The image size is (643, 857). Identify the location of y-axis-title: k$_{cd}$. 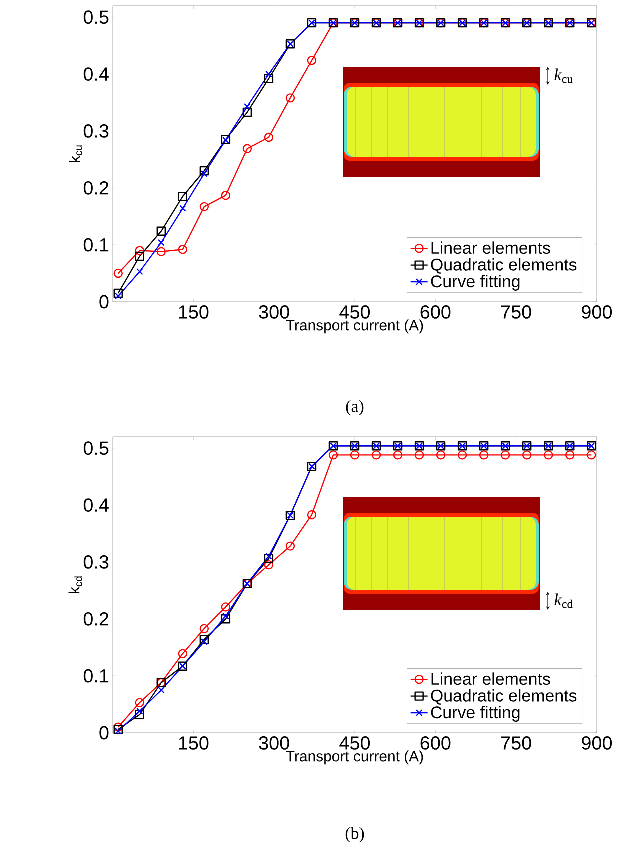
(75, 585).